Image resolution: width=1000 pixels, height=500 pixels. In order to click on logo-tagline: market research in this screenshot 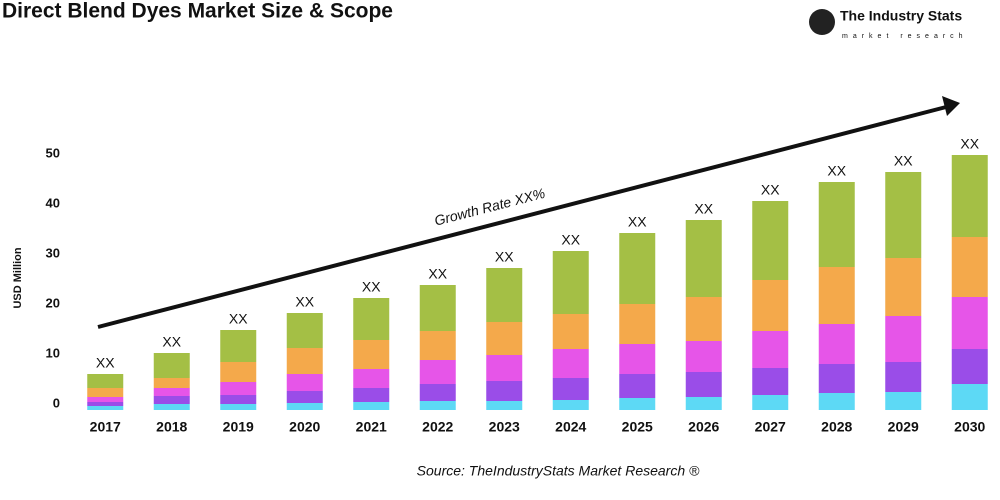, I will do `click(905, 36)`.